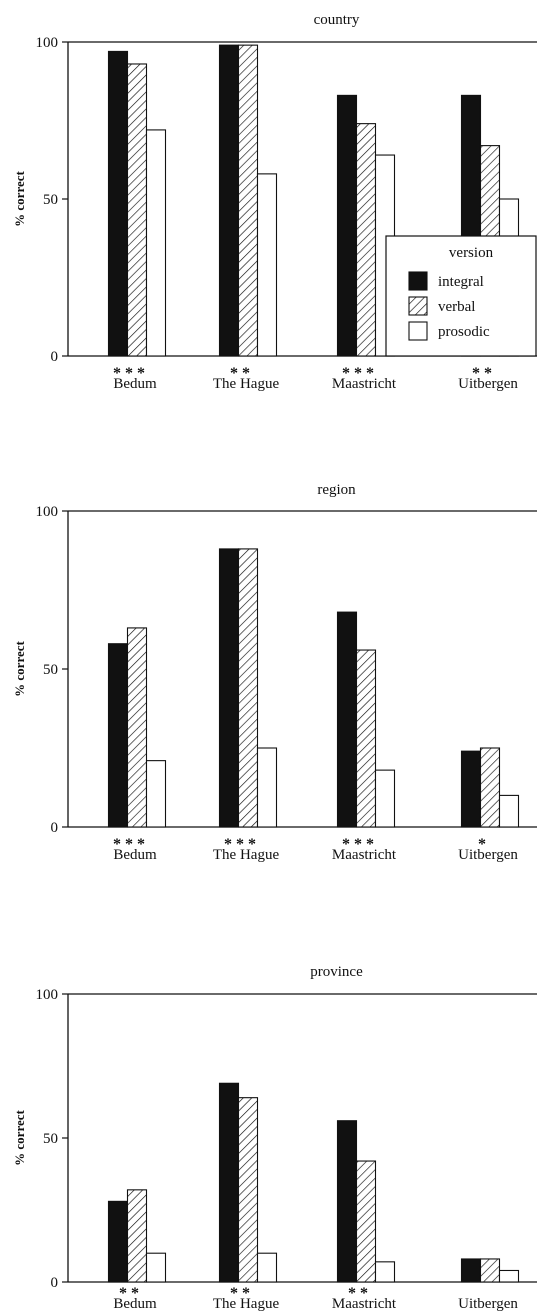 This screenshot has height=1316, width=539. I want to click on significance-marker: *, so click(482, 844).